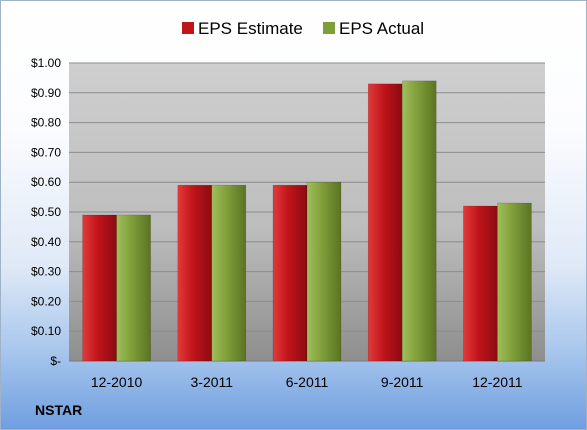 The image size is (587, 430). Describe the element at coordinates (46, 123) in the screenshot. I see `y-tick-label: $0.80` at that location.